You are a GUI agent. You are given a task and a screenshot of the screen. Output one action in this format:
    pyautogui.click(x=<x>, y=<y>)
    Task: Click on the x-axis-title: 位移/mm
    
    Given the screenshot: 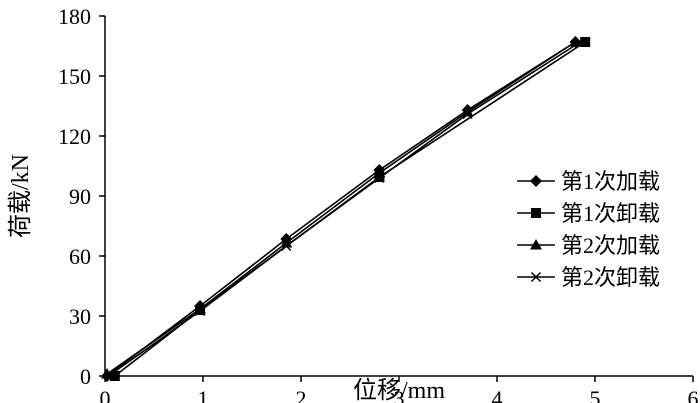 What is the action you would take?
    pyautogui.click(x=399, y=390)
    